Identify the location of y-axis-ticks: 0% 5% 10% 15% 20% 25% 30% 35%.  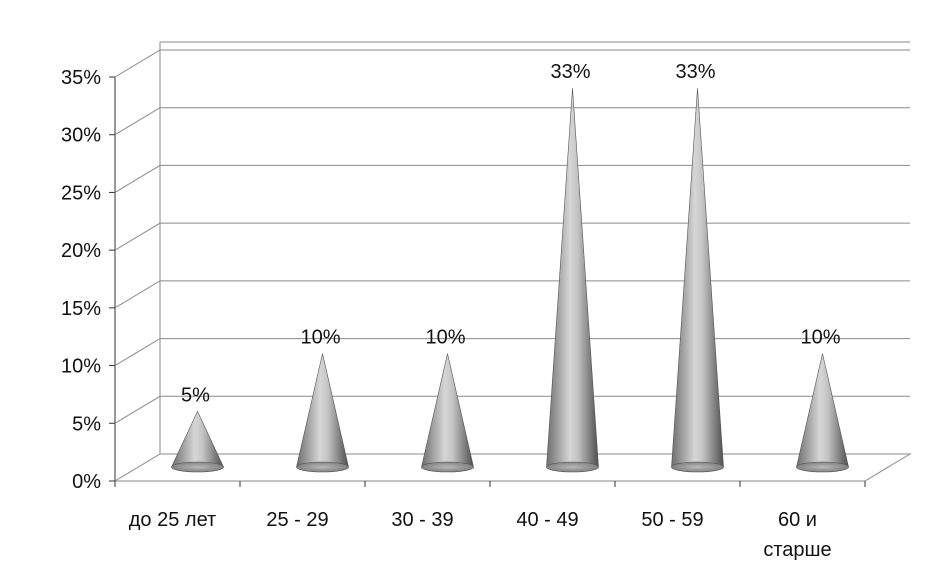
(88, 280).